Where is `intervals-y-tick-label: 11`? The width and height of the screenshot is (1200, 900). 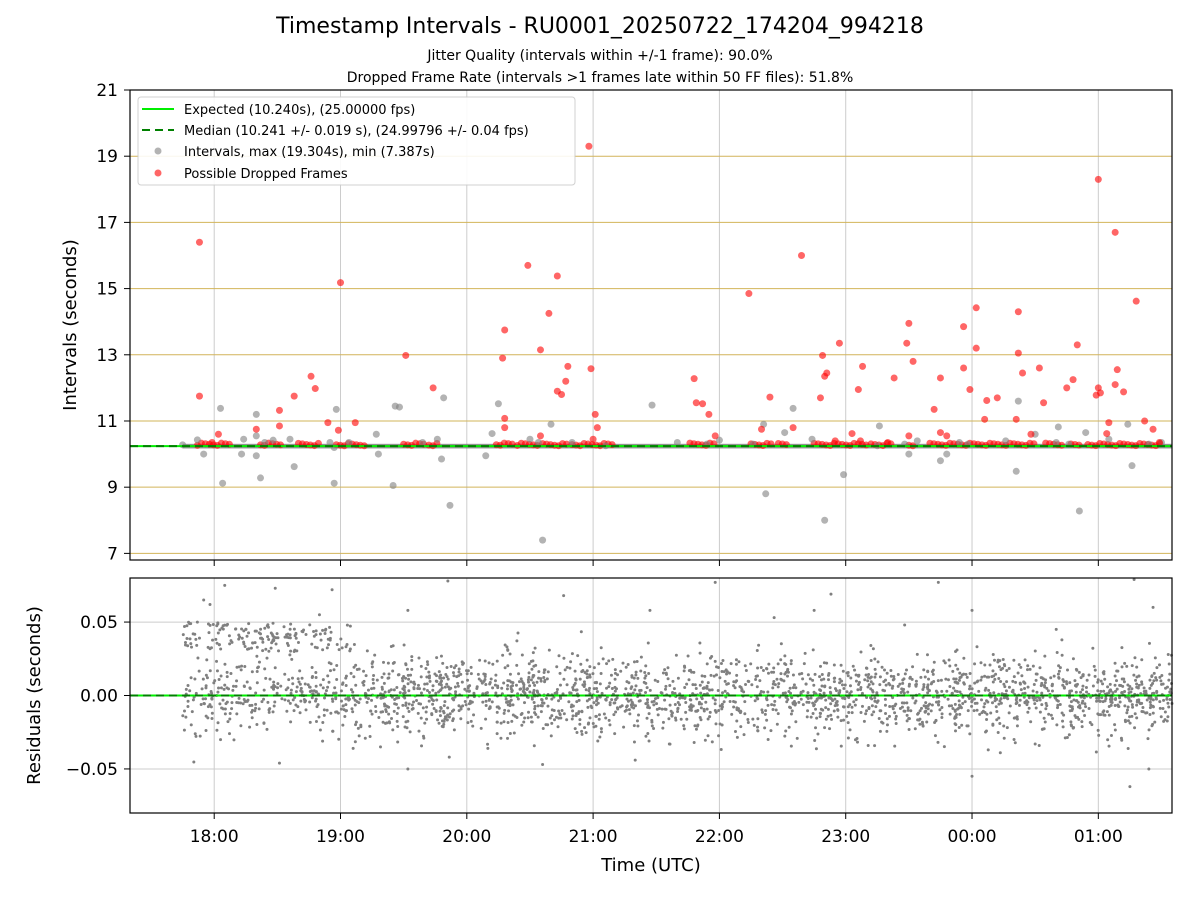 intervals-y-tick-label: 11 is located at coordinates (107, 422).